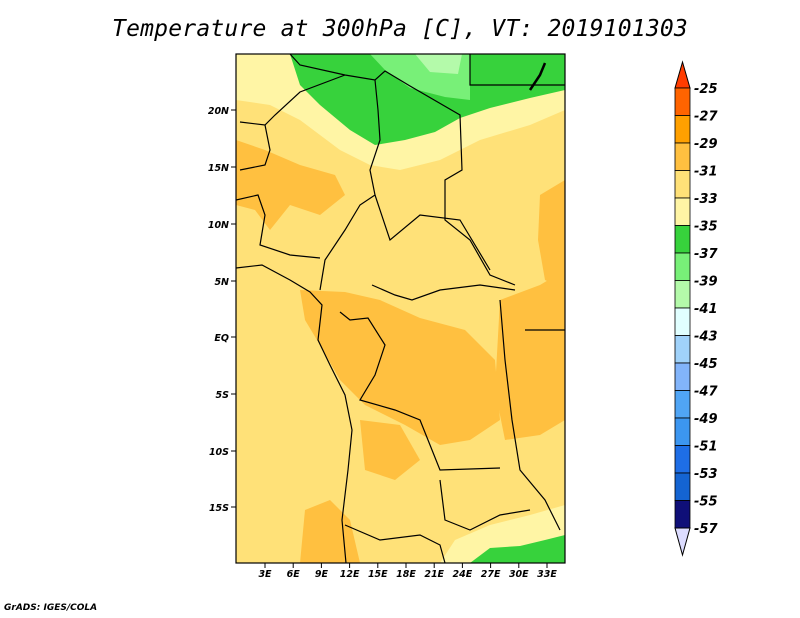  Describe the element at coordinates (682, 74) in the screenshot. I see `colorbar-over-arrow` at that location.